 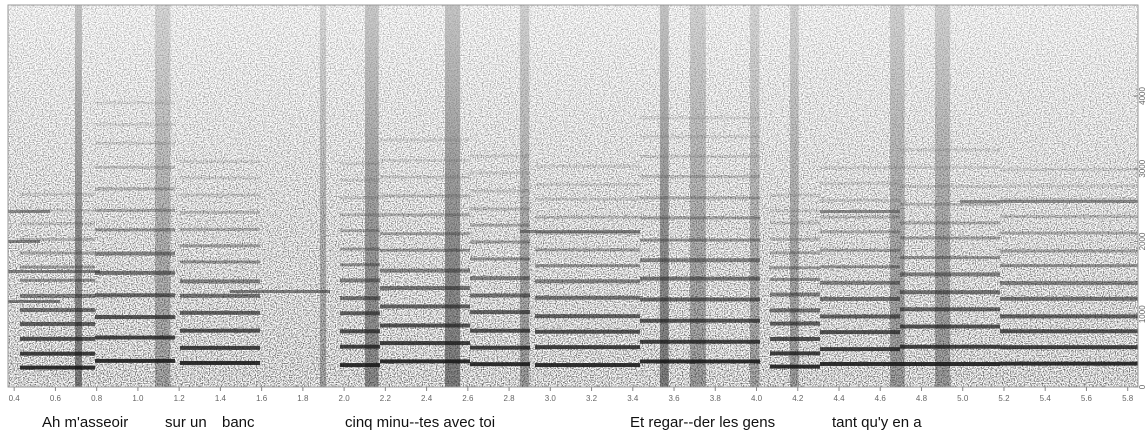 What do you see at coordinates (97, 398) in the screenshot?
I see `x-tick-label: 0.8` at bounding box center [97, 398].